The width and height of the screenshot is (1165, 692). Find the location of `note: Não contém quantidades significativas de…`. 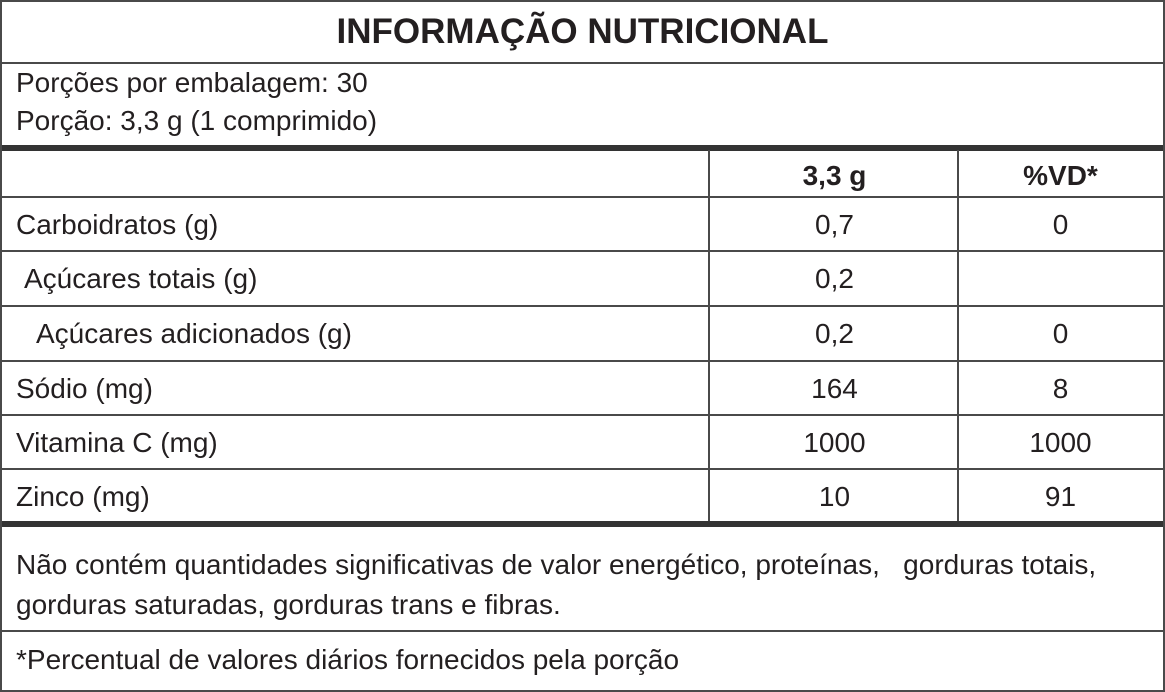

note: Não contém quantidades significativas de… is located at coordinates (560, 584).